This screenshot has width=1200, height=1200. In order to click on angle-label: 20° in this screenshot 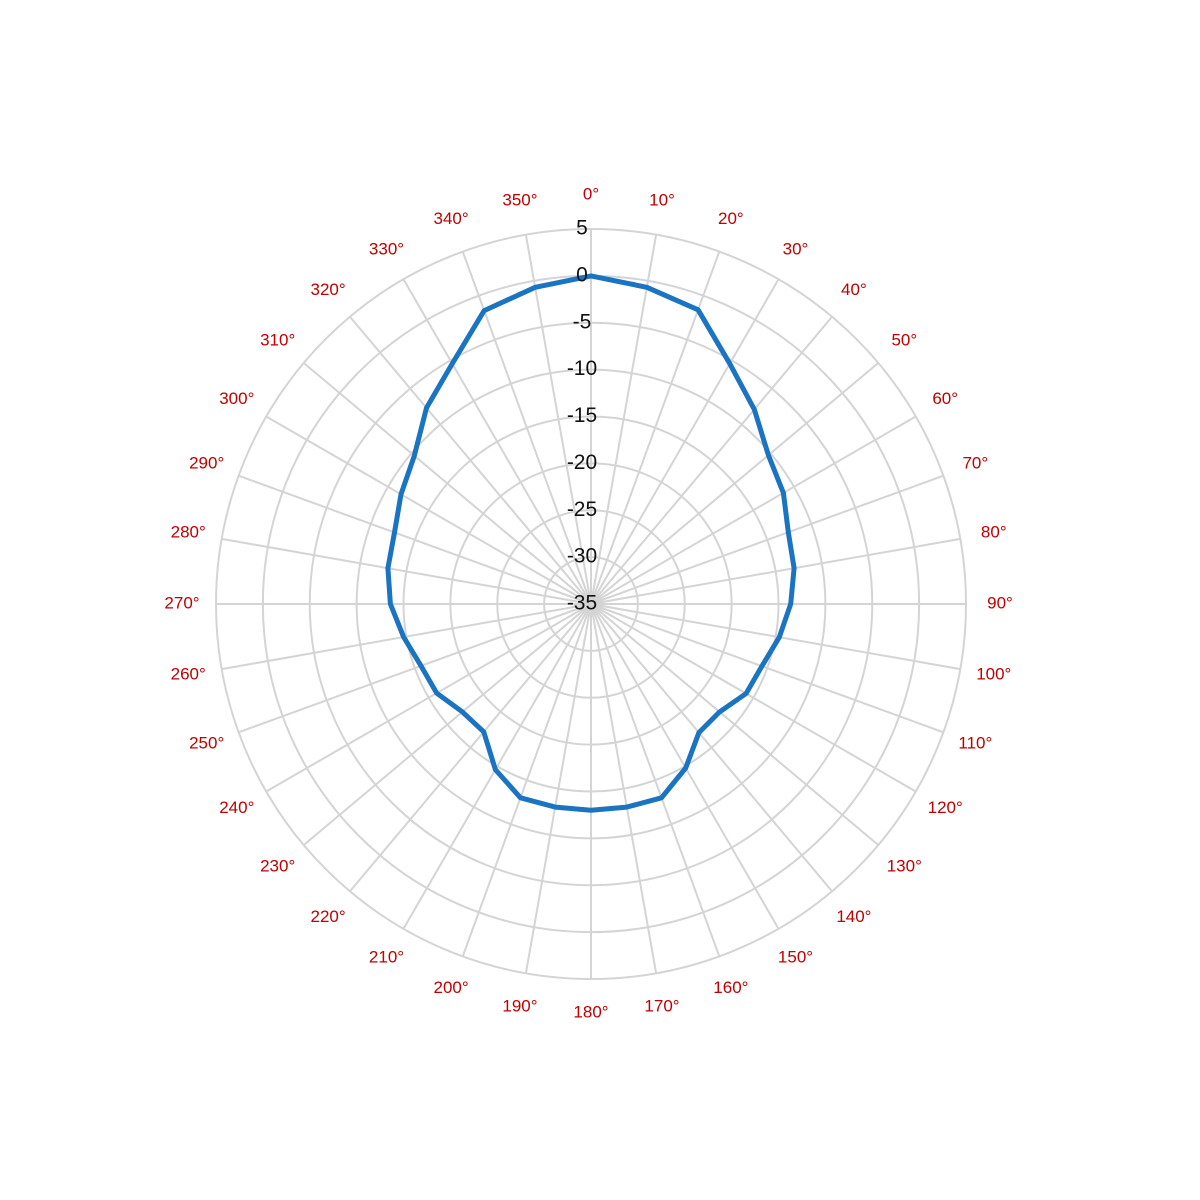, I will do `click(731, 218)`.